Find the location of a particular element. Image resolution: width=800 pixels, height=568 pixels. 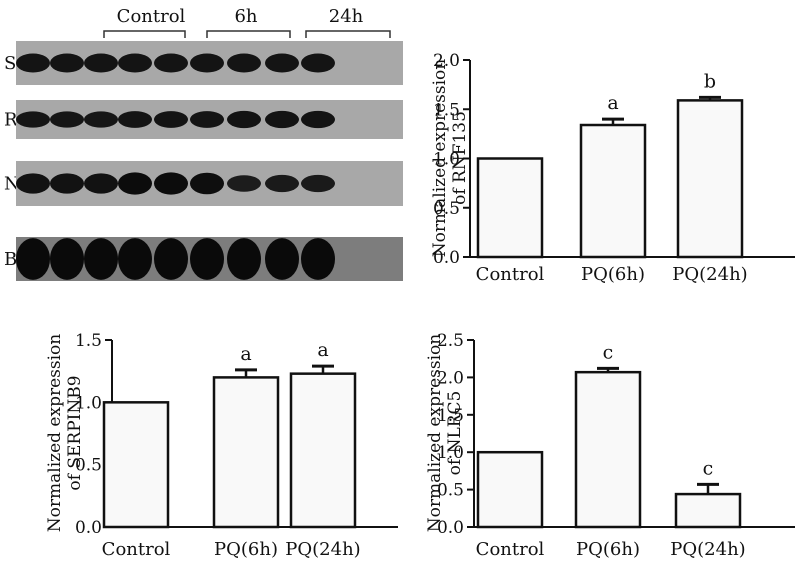

y-axis-label-line: of RNF135 is located at coordinates (460, 158).